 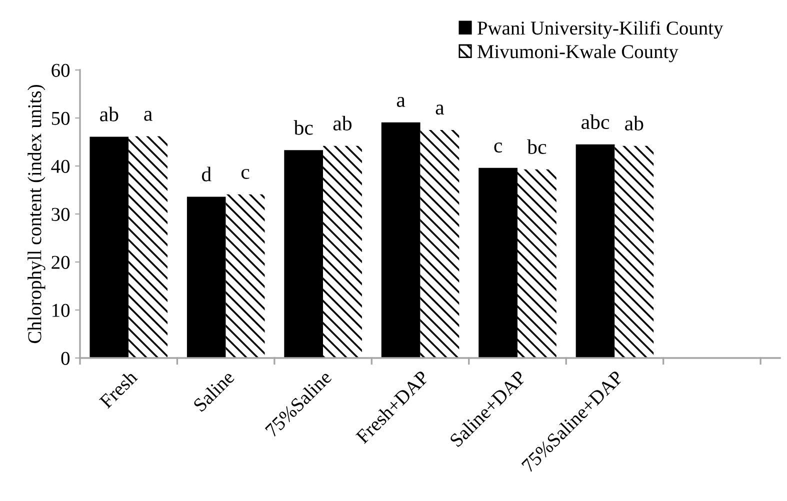 I want to click on y-tick-label: 10, so click(x=61, y=310).